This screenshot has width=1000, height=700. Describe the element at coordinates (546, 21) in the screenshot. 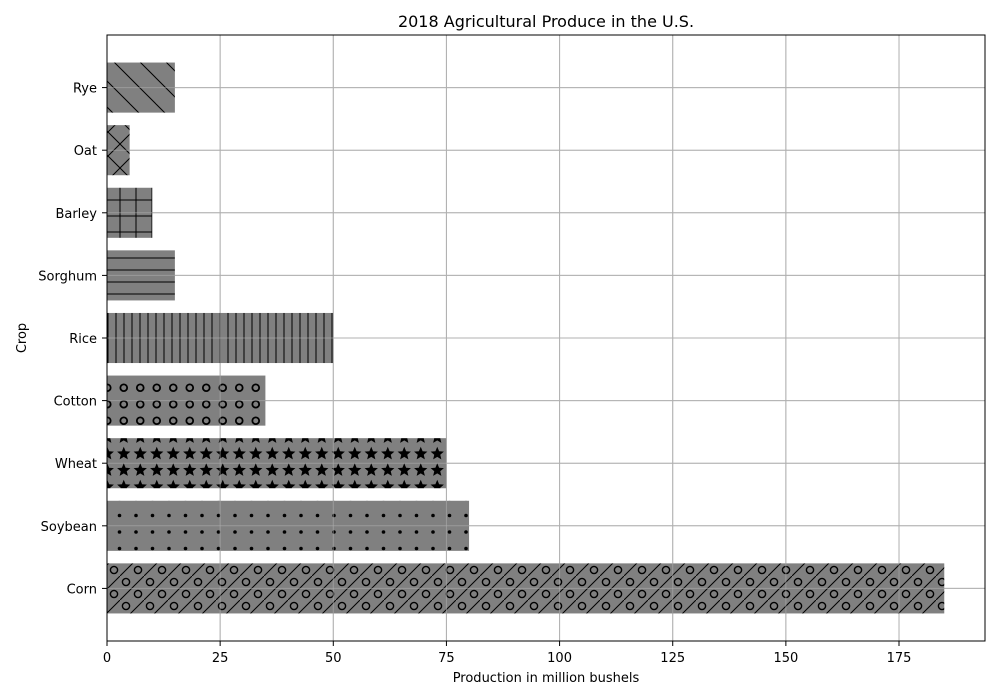

I see `chart-title: 2018 Agricultural Produce in the U.S.` at that location.